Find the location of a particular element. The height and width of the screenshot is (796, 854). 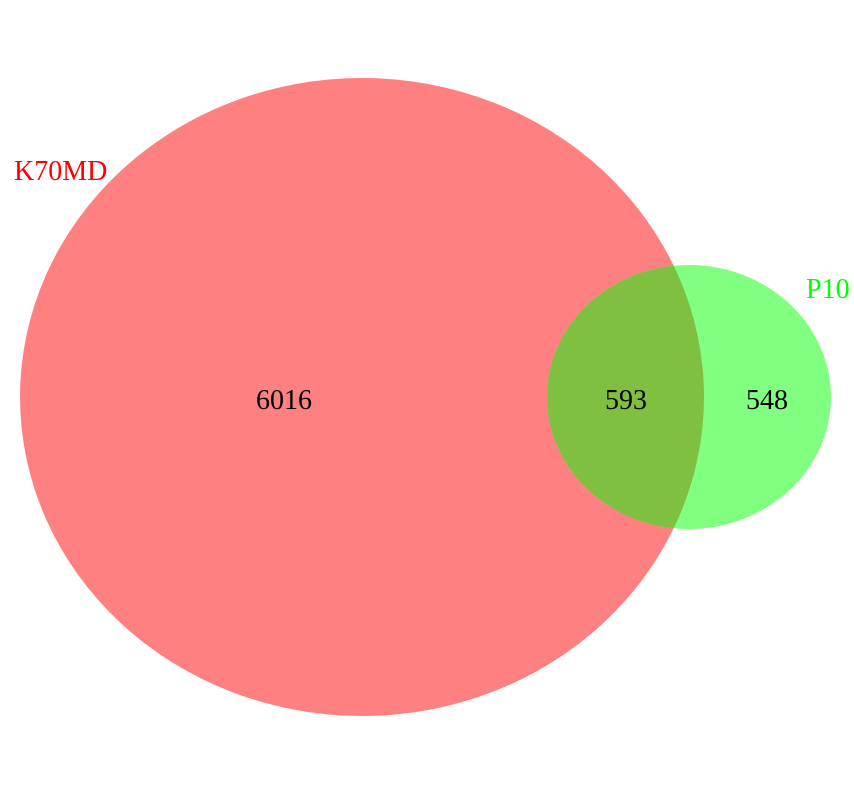

k70md-set-label: K70MD is located at coordinates (60, 171).